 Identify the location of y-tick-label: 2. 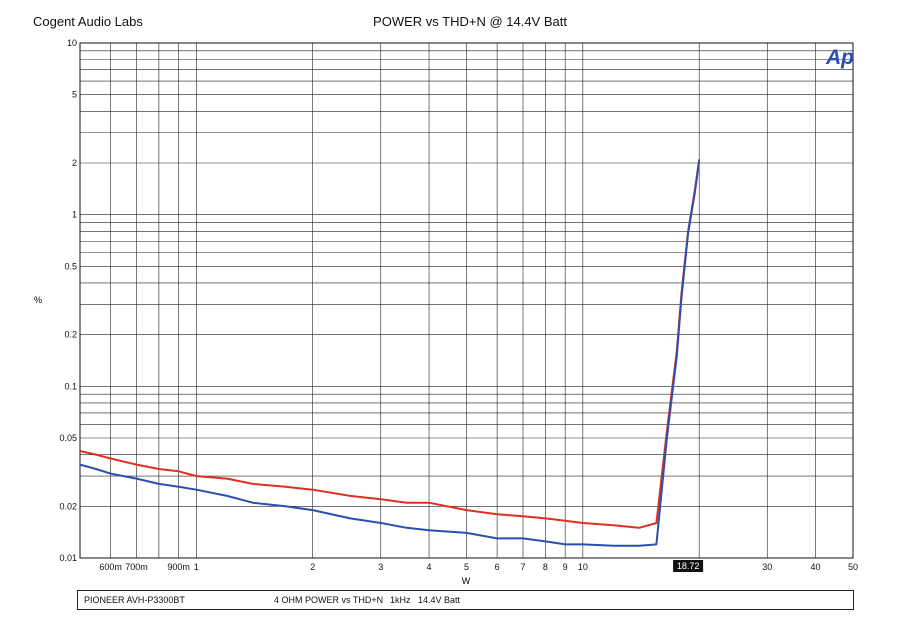
(74, 163).